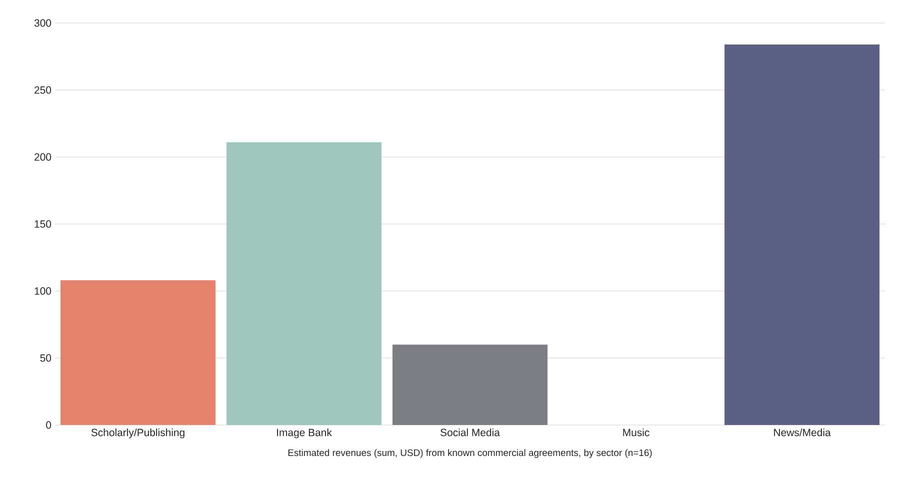 The height and width of the screenshot is (482, 902). Describe the element at coordinates (470, 432) in the screenshot. I see `x-tick-label: Social Media` at that location.